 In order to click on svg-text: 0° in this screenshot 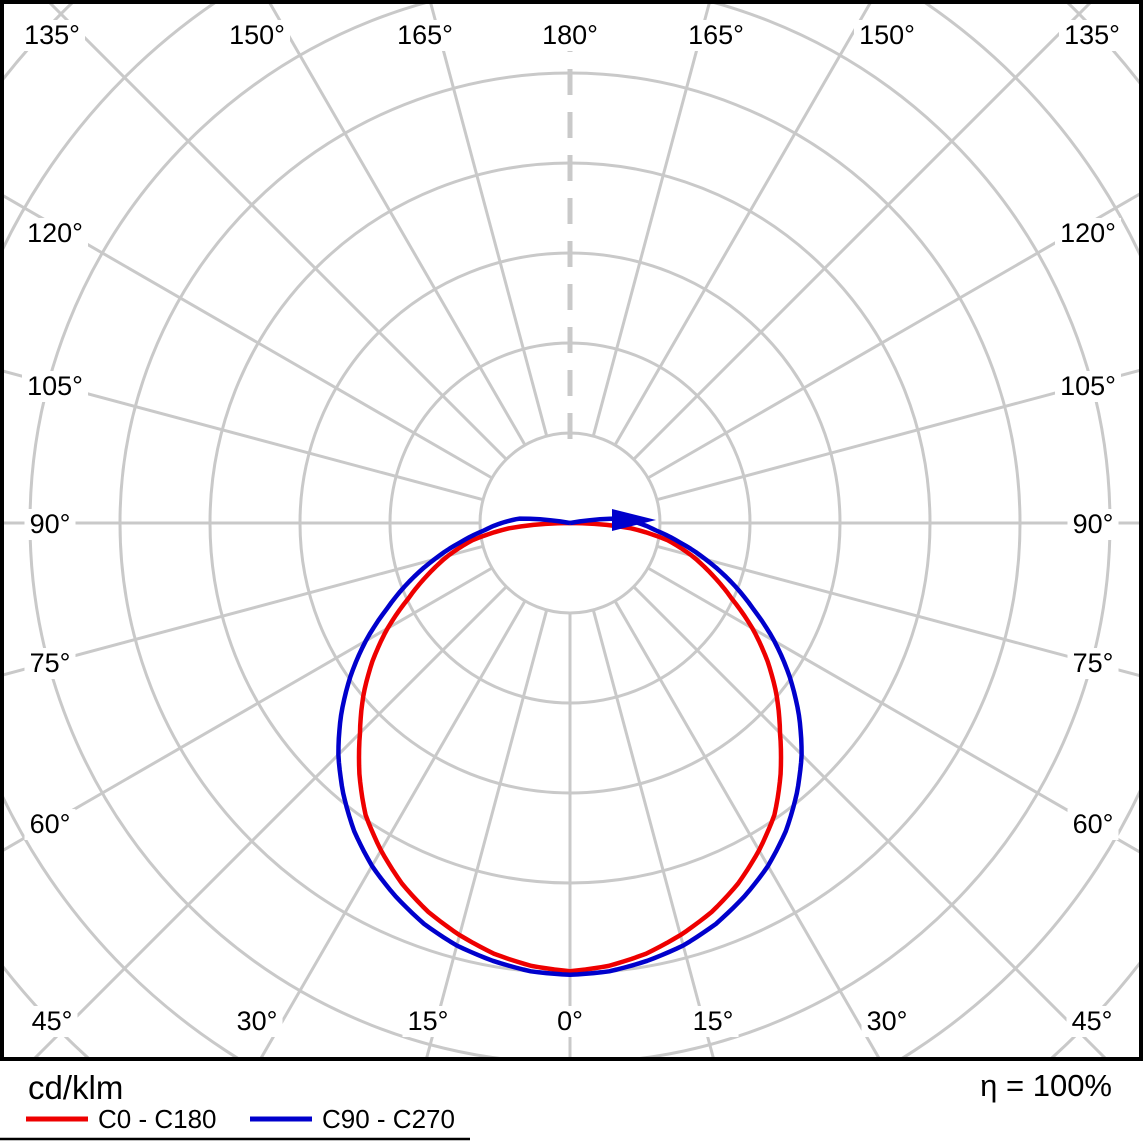, I will do `click(570, 1021)`.